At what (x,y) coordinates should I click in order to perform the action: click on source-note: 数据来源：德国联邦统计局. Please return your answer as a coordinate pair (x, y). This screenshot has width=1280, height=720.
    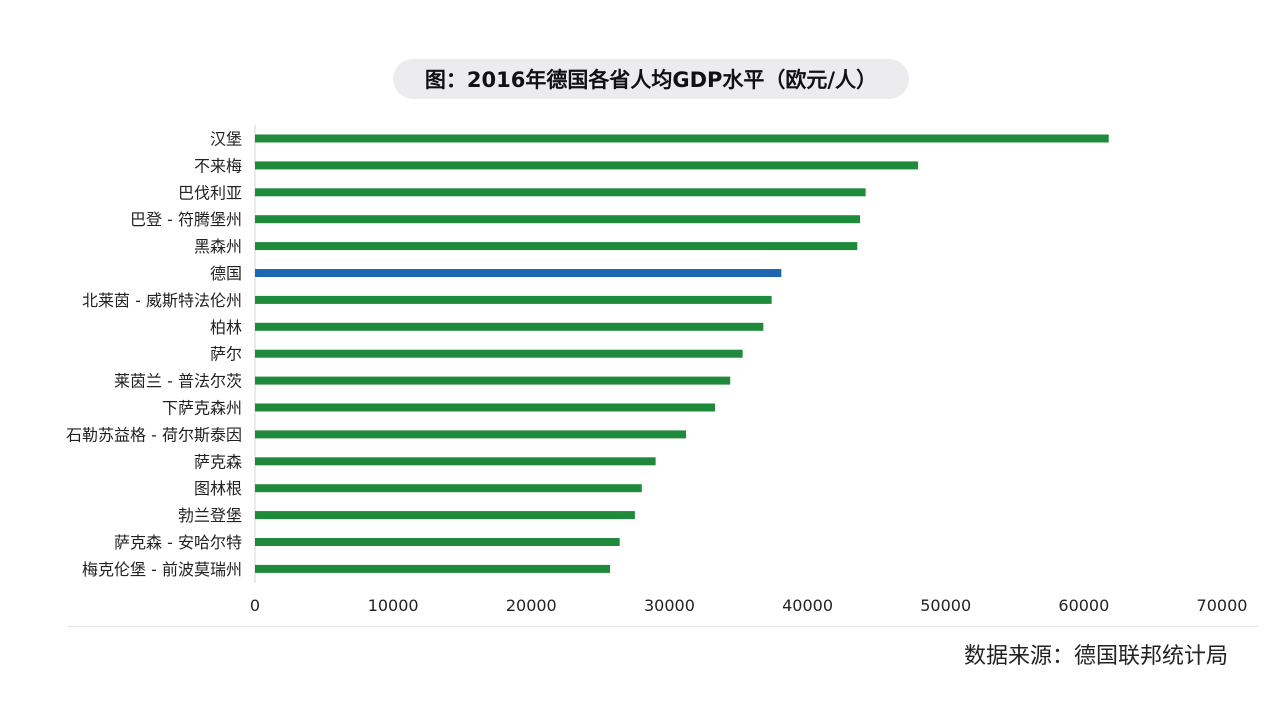
    Looking at the image, I should click on (1095, 656).